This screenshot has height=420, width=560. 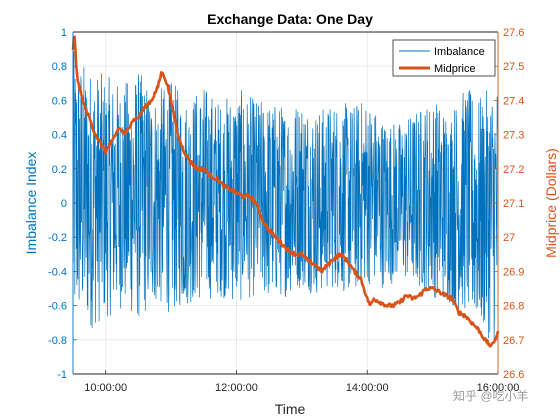 What do you see at coordinates (513, 272) in the screenshot?
I see `y-right-tick-label: 26.9` at bounding box center [513, 272].